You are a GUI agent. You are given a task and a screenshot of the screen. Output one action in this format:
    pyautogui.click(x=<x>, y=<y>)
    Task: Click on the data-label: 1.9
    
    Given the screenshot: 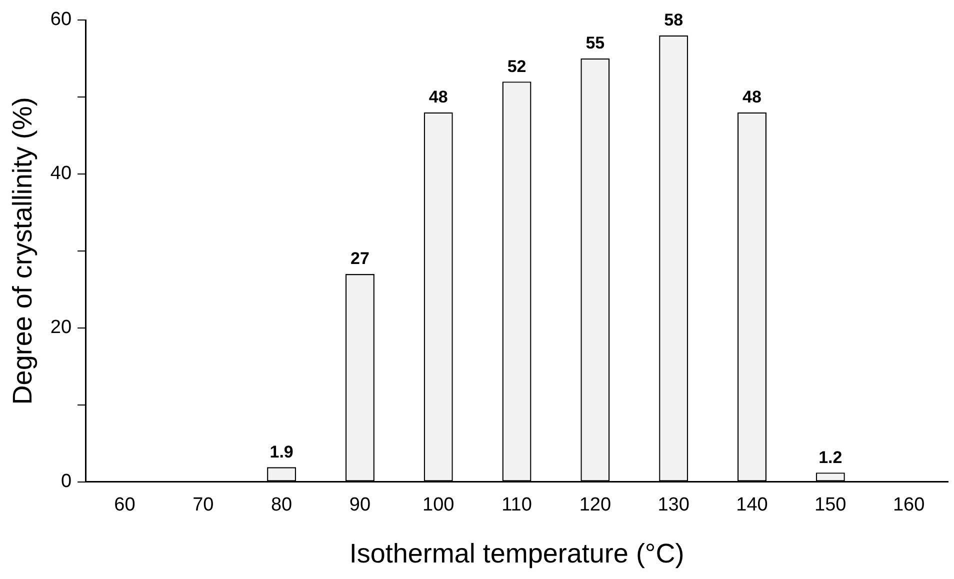 What is the action you would take?
    pyautogui.click(x=282, y=452)
    